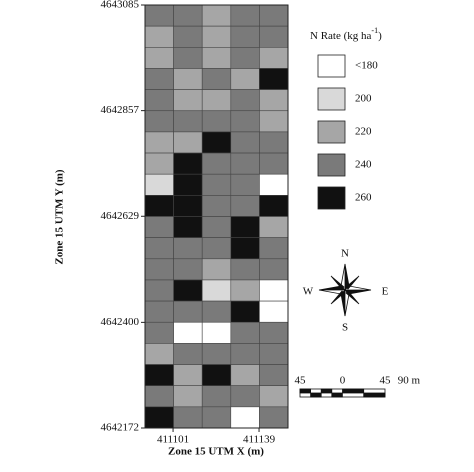 Image resolution: width=474 pixels, height=472 pixels. I want to click on legend-title-end: ), so click(380, 36).